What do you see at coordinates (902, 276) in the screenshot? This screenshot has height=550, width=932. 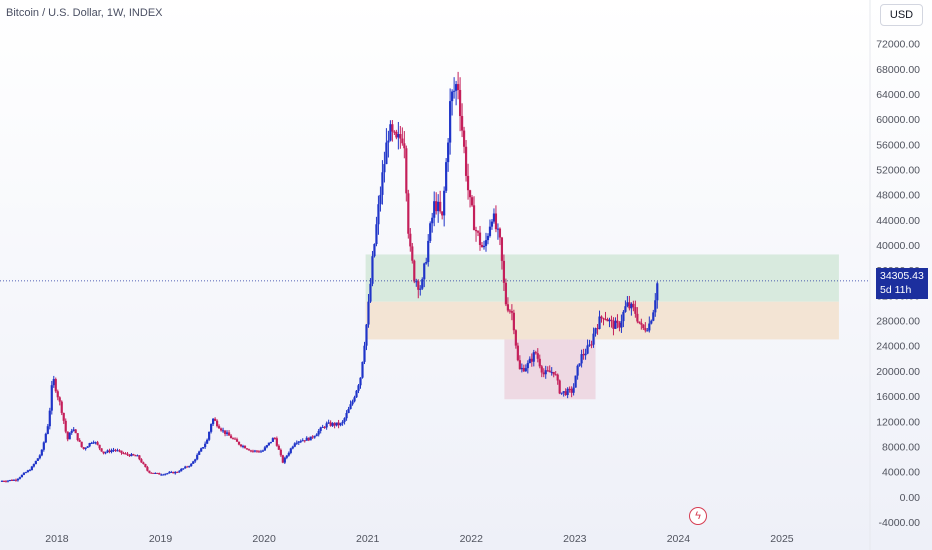 I see `last-price-value: 34305.43` at bounding box center [902, 276].